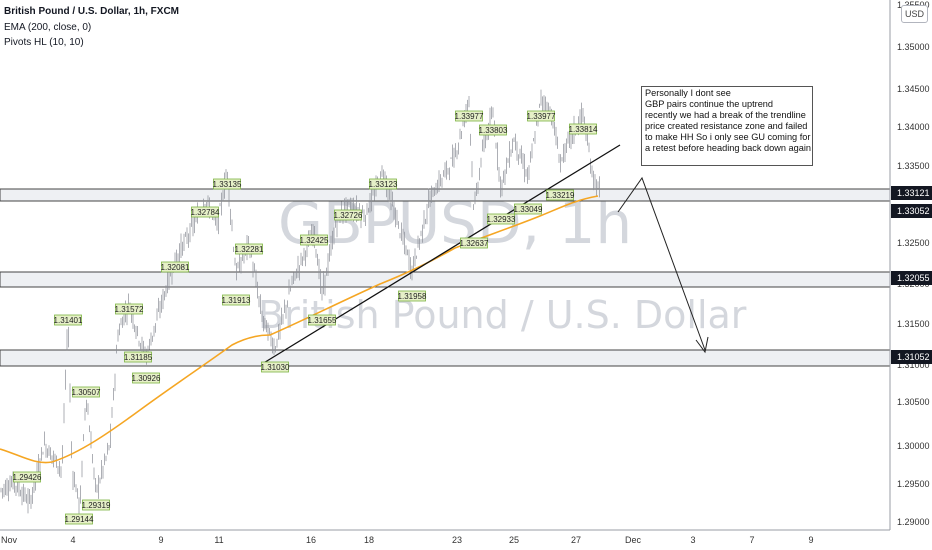 The width and height of the screenshot is (932, 550). I want to click on time-tick-label: 23, so click(457, 540).